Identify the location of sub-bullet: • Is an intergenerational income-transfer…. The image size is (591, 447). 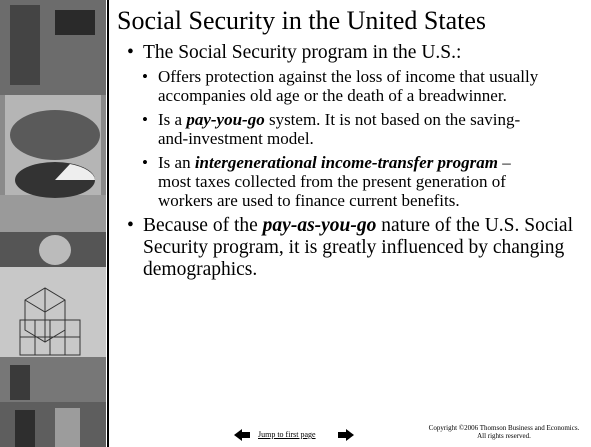
(343, 181).